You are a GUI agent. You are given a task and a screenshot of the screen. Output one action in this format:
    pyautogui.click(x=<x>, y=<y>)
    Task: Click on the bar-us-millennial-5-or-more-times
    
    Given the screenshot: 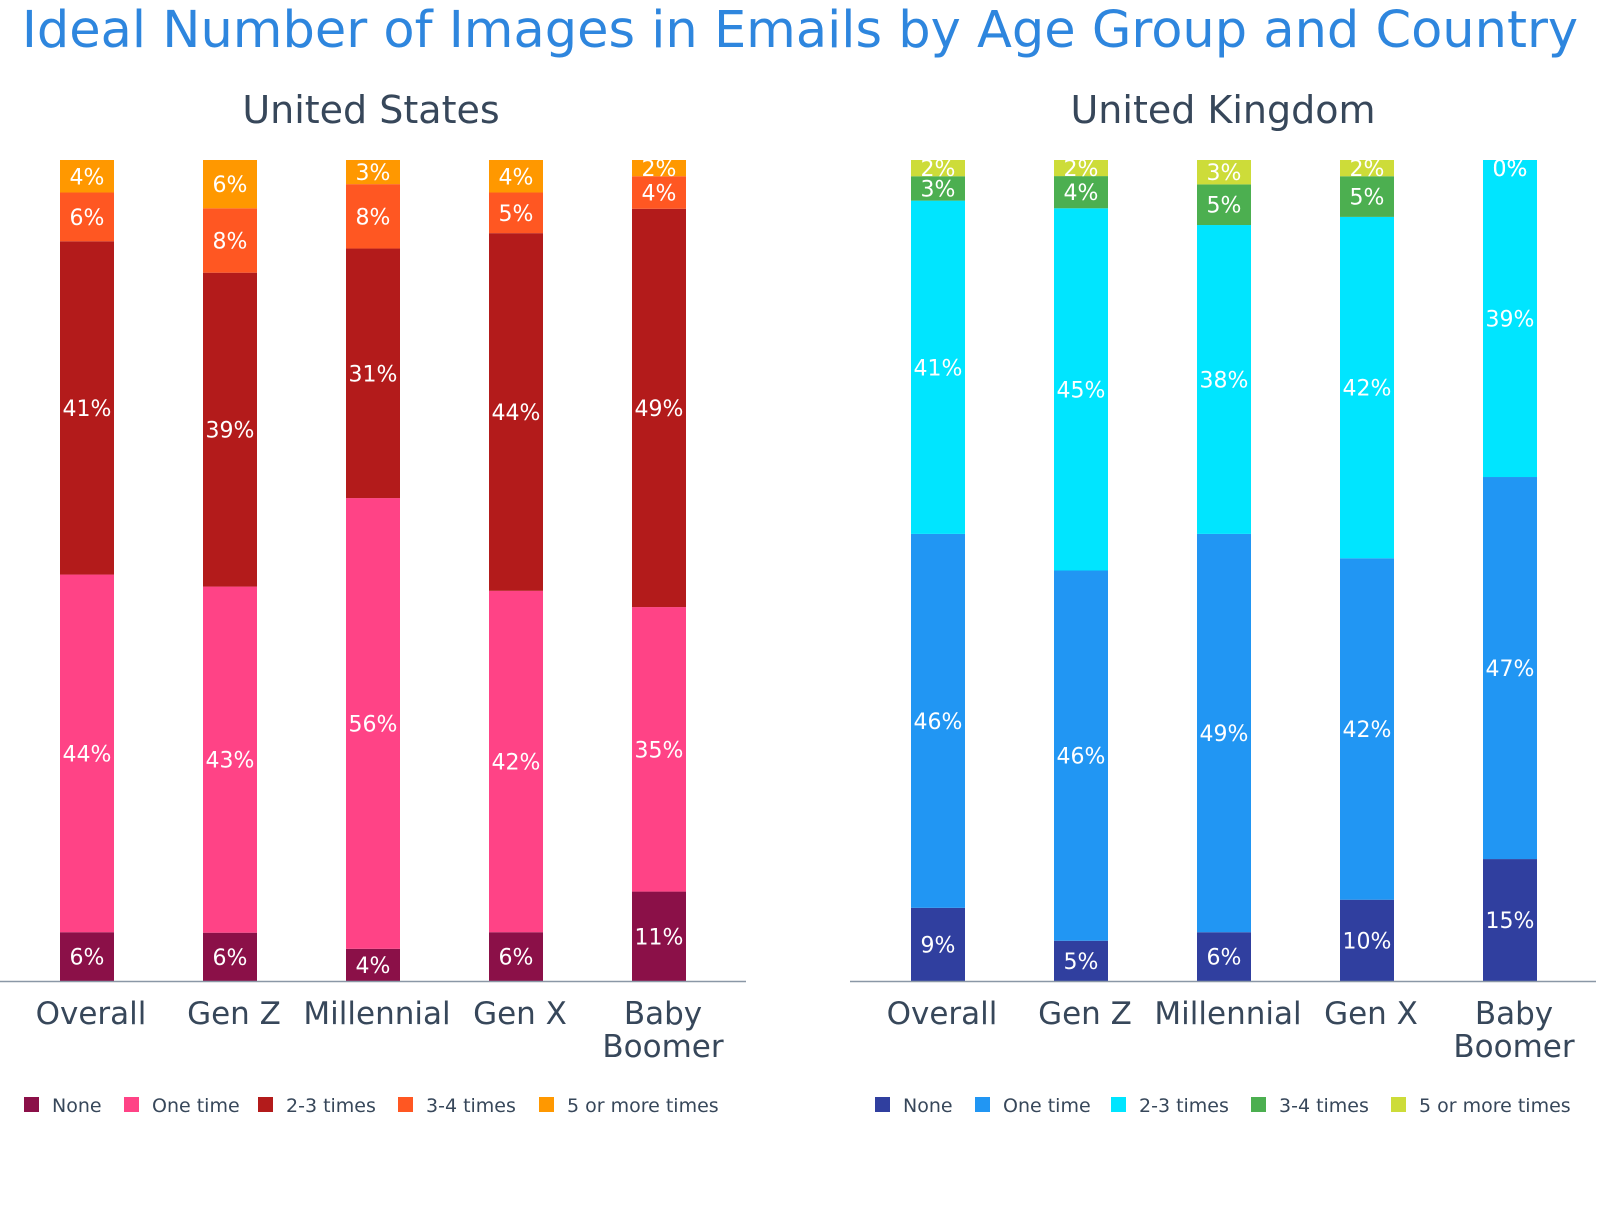 What is the action you would take?
    pyautogui.click(x=373, y=172)
    